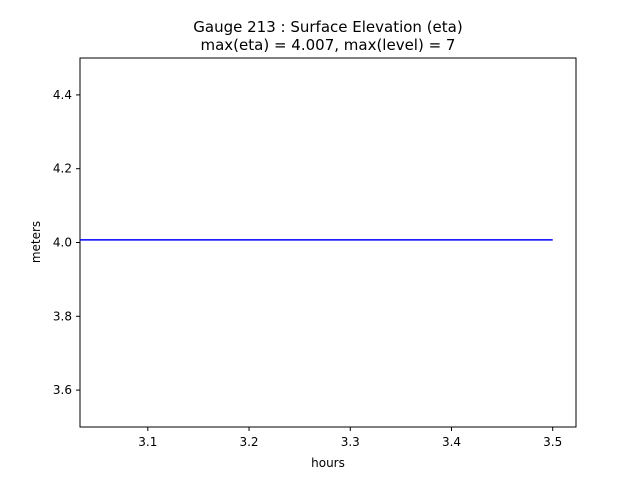 Image resolution: width=640 pixels, height=480 pixels. Describe the element at coordinates (552, 442) in the screenshot. I see `x-tick-label: 3.5` at that location.